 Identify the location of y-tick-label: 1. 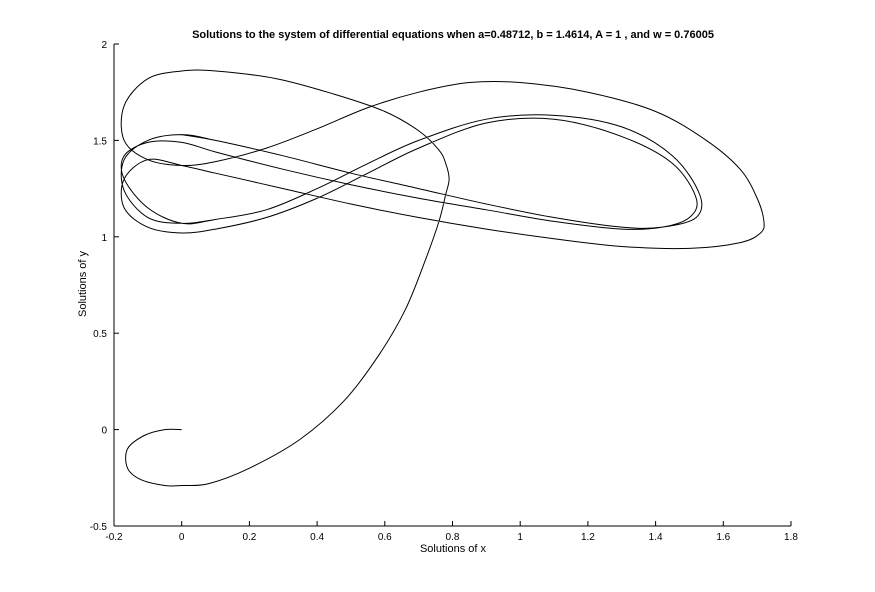
(104, 238).